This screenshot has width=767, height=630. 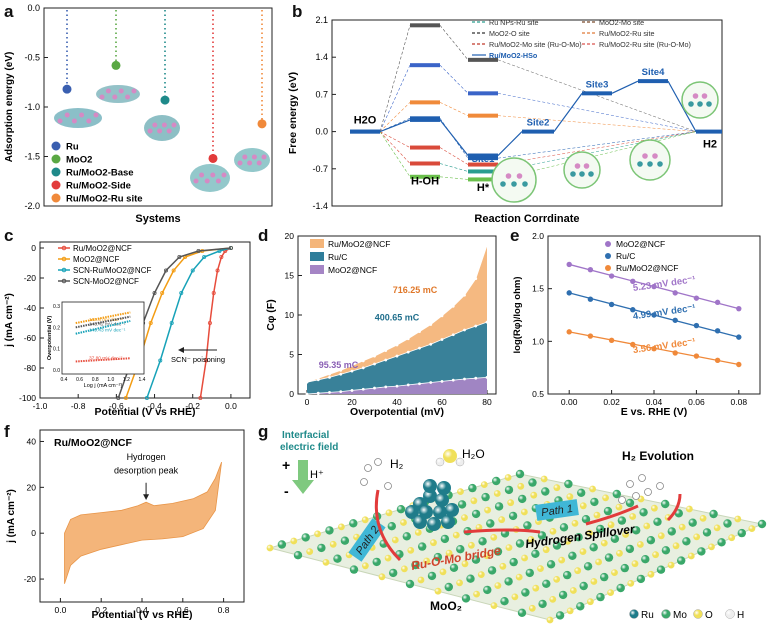 I want to click on legend-sphere, so click(x=730, y=614).